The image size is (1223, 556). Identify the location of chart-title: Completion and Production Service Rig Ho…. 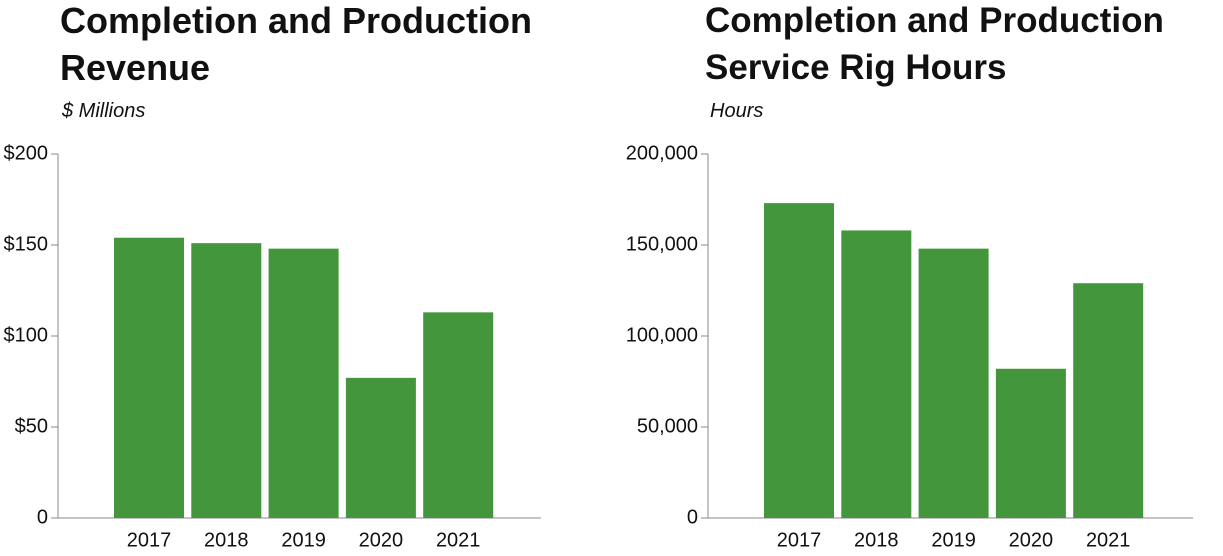
(934, 44).